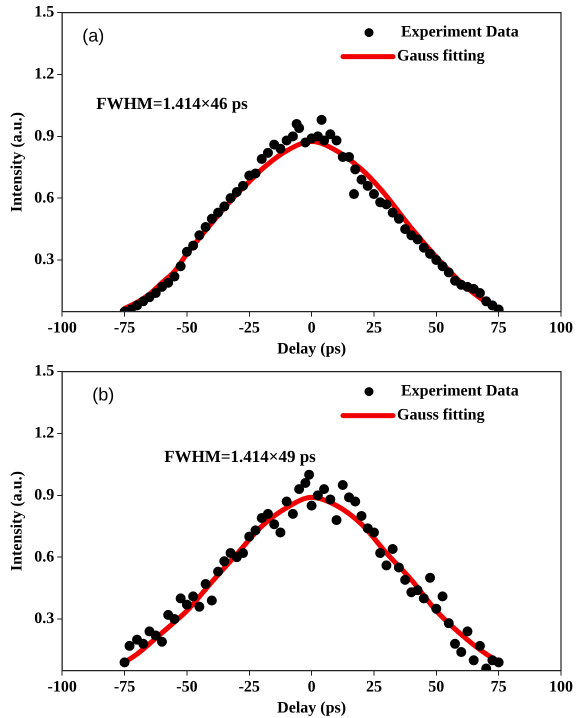  What do you see at coordinates (93, 36) in the screenshot?
I see `annotation: (a)` at bounding box center [93, 36].